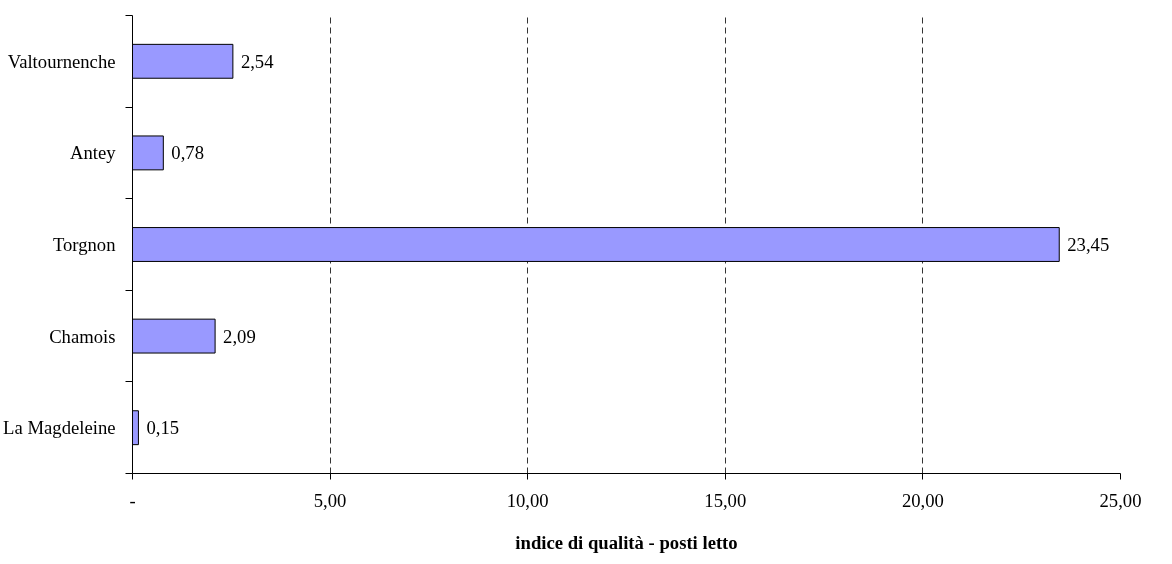 This screenshot has width=1172, height=564. Describe the element at coordinates (257, 61) in the screenshot. I see `data-label: 2,54` at that location.